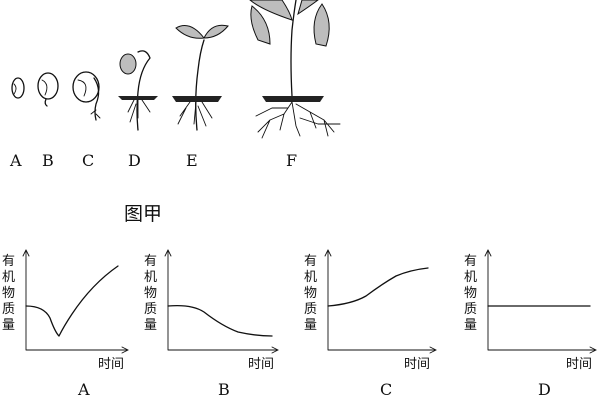 This screenshot has width=600, height=400. I want to click on graph-panel-b: 有 机 物 质 量 时间 B, so click(211, 324).